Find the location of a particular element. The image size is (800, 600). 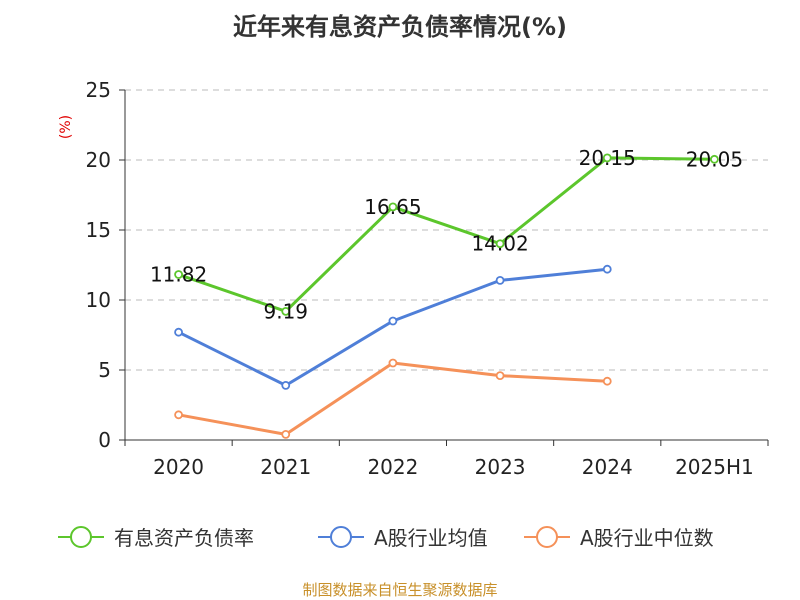

x-tick-label: 2021 is located at coordinates (285, 467).